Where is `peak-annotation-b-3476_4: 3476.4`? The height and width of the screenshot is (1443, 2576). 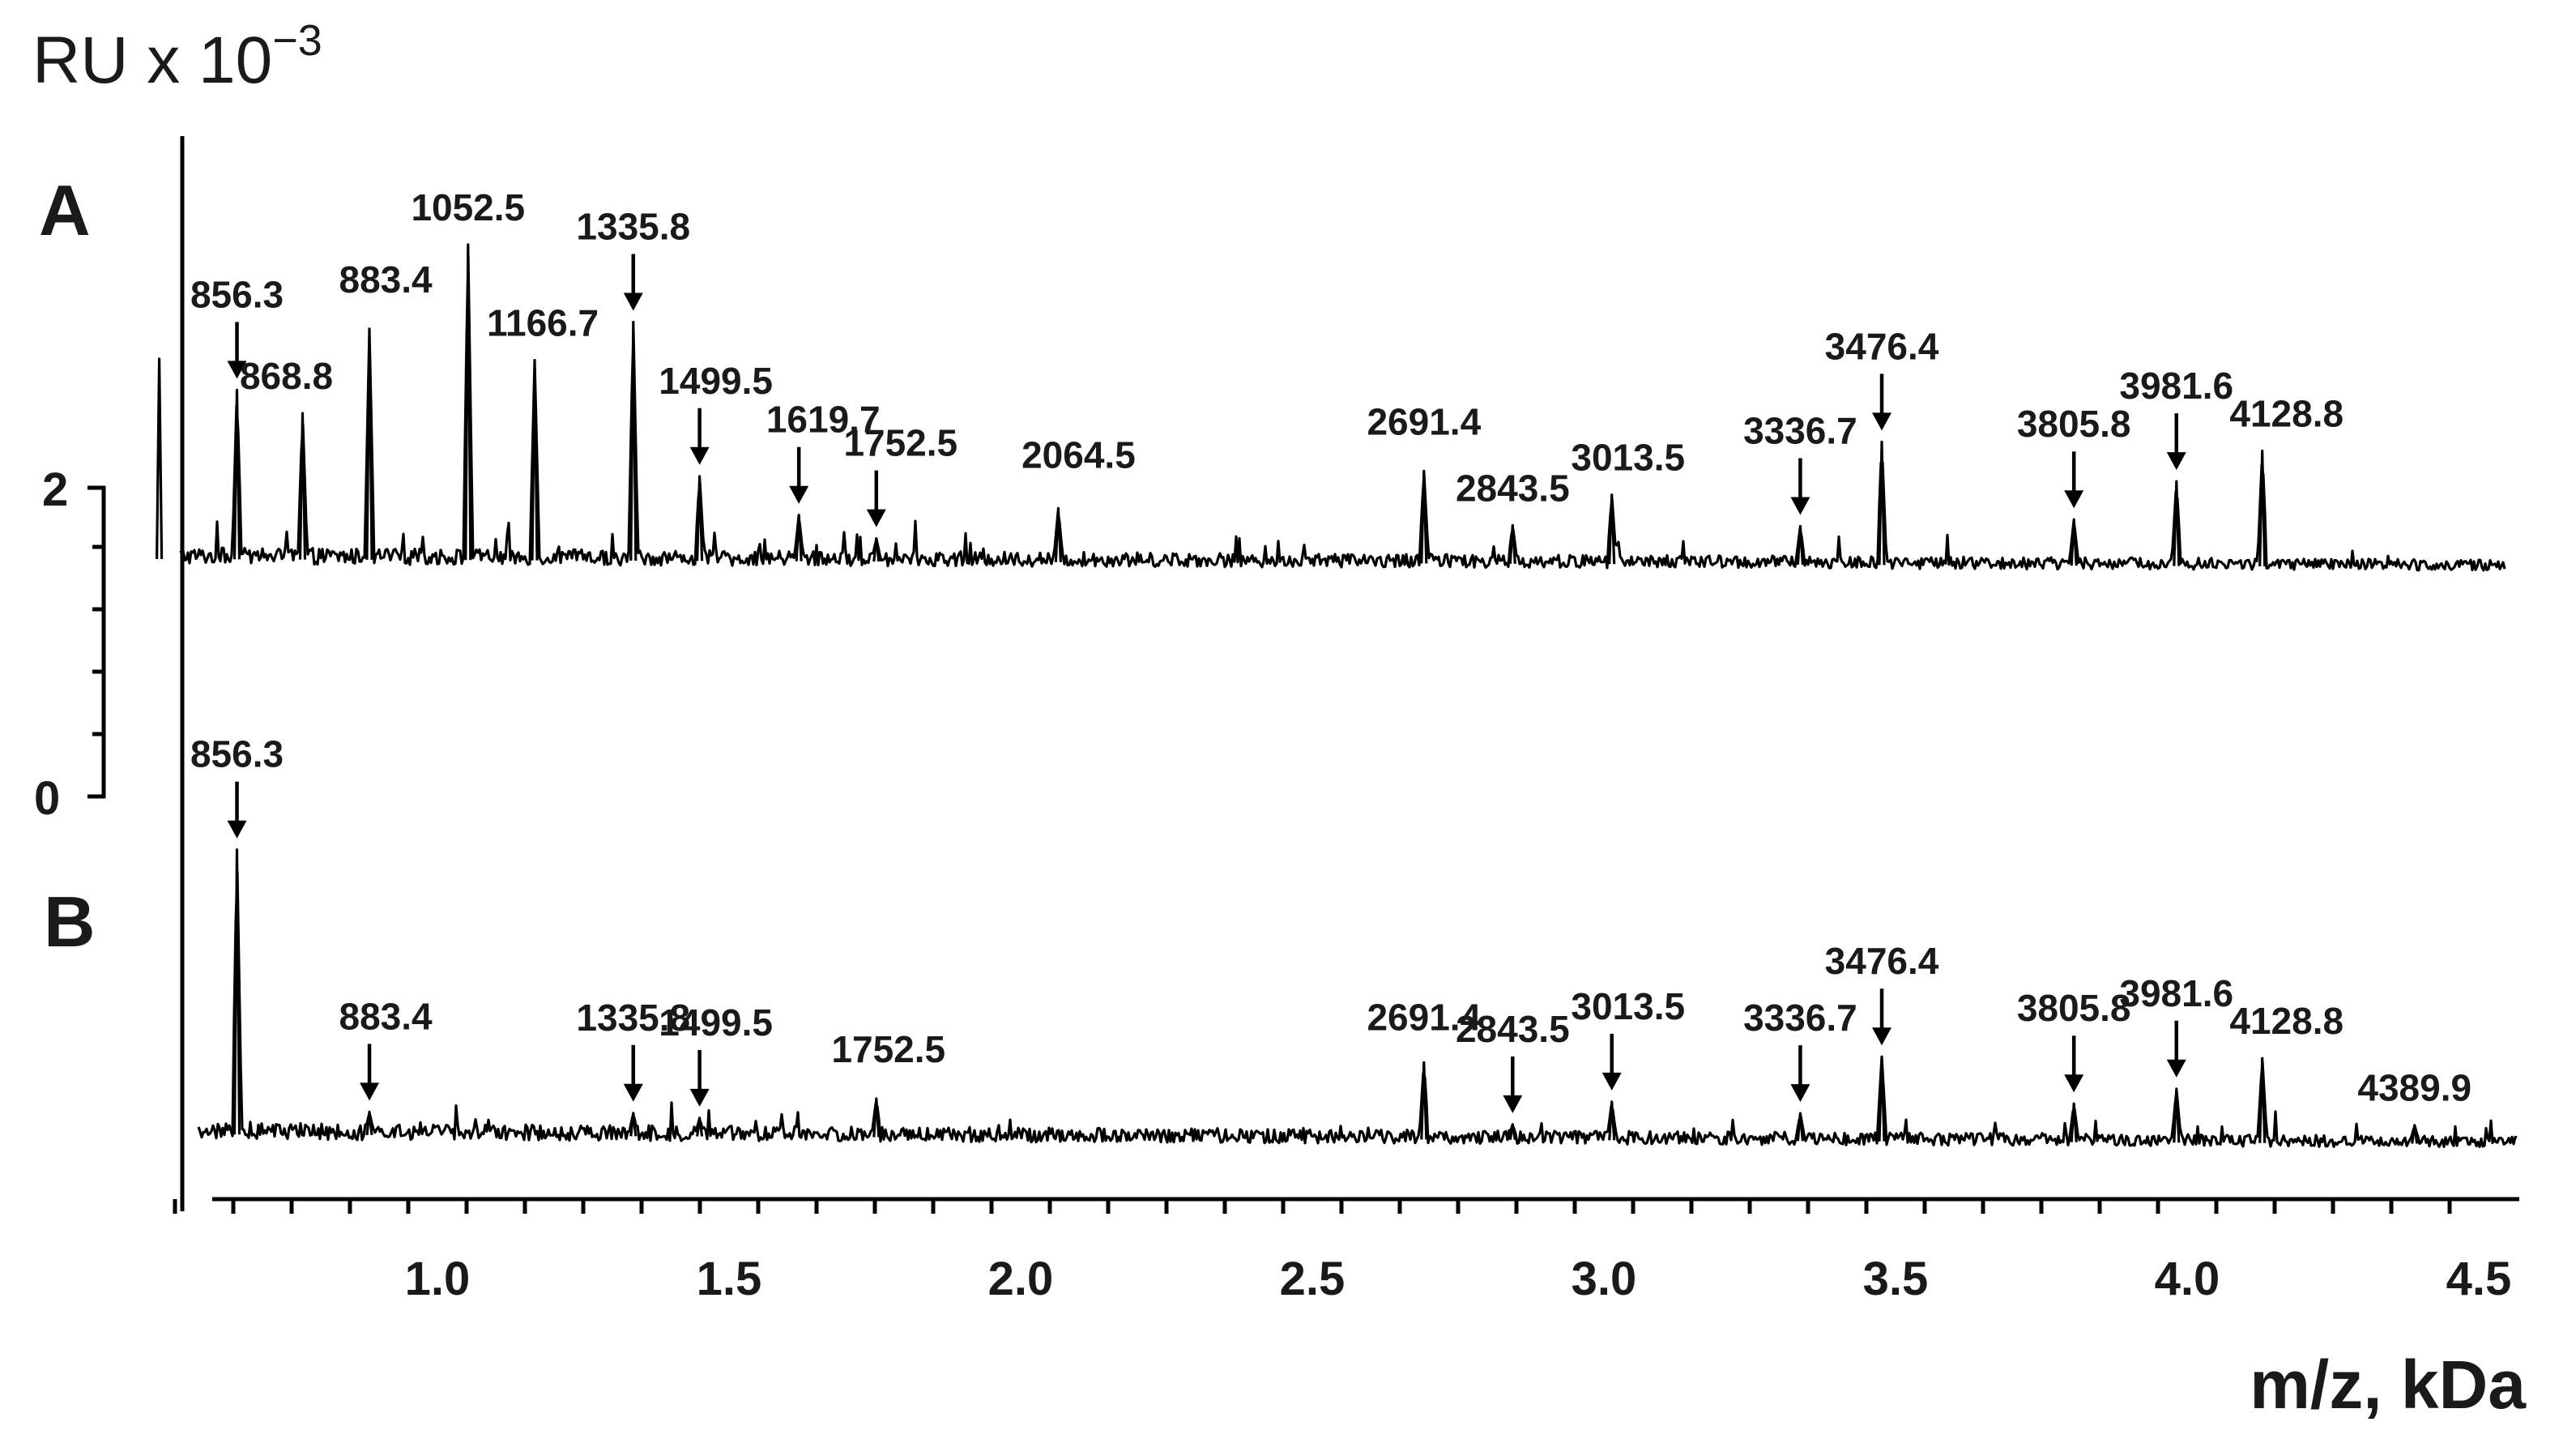
peak-annotation-b-3476_4: 3476.4 is located at coordinates (1882, 993).